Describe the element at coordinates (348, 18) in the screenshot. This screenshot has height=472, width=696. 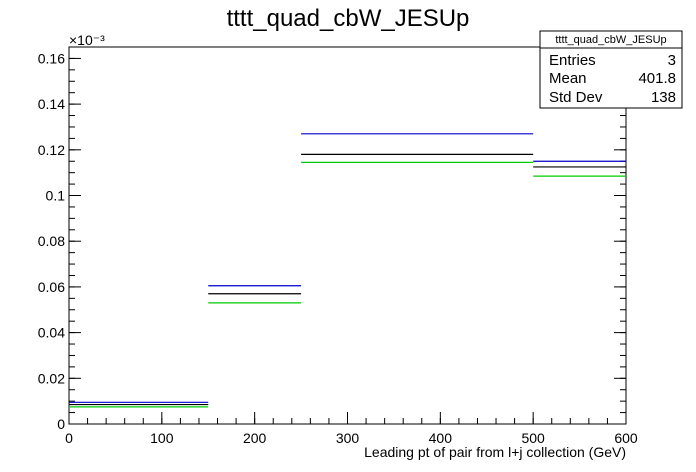
I see `chart-title: tttt_quad_cbW_JESUp` at that location.